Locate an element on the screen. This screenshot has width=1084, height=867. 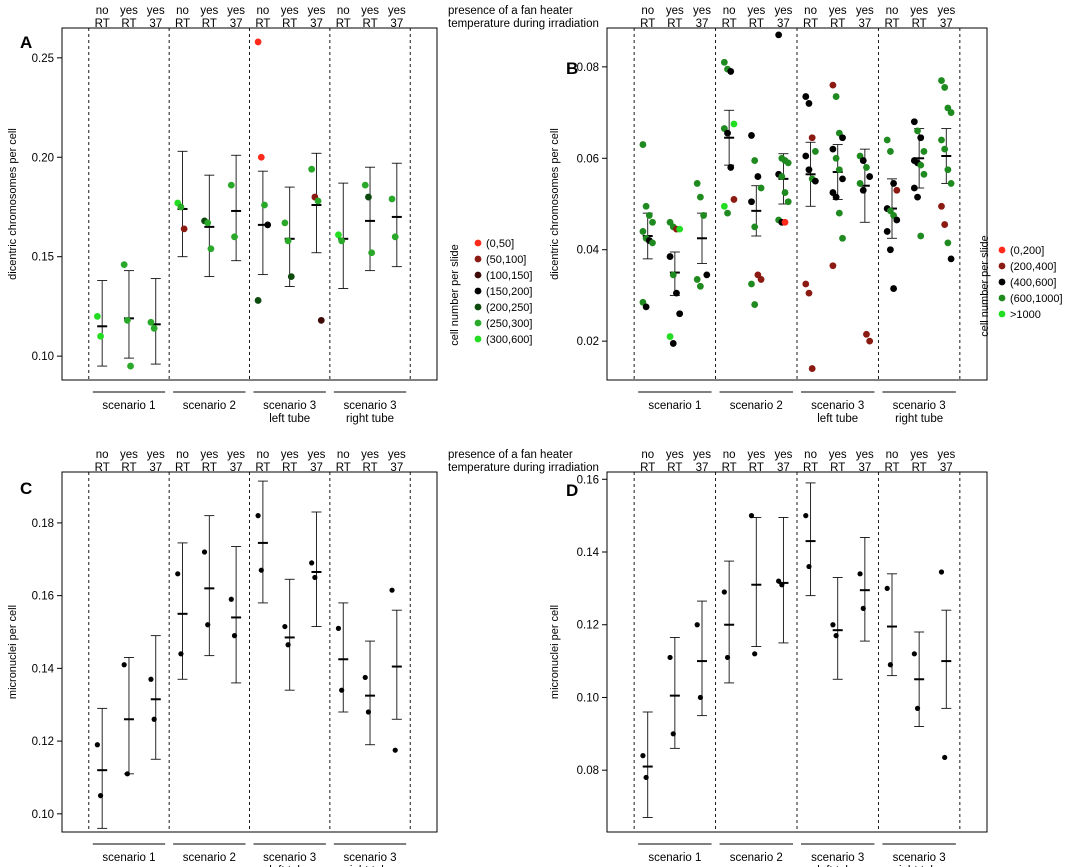
legend-label: (200,400] is located at coordinates (1033, 267).